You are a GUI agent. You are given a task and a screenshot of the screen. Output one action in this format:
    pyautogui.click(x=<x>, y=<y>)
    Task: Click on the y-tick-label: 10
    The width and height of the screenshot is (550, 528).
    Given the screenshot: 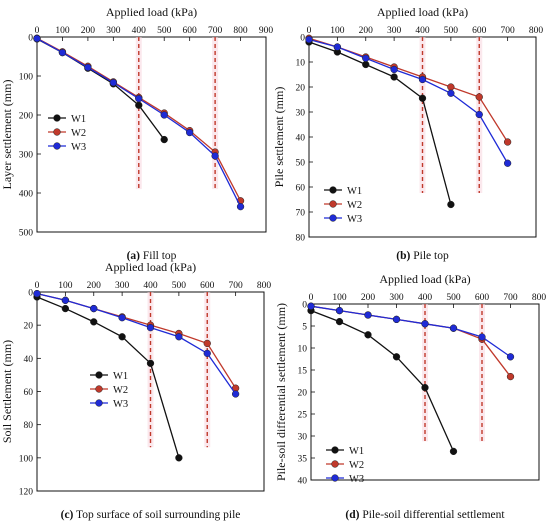 What is the action you would take?
    pyautogui.click(x=301, y=64)
    